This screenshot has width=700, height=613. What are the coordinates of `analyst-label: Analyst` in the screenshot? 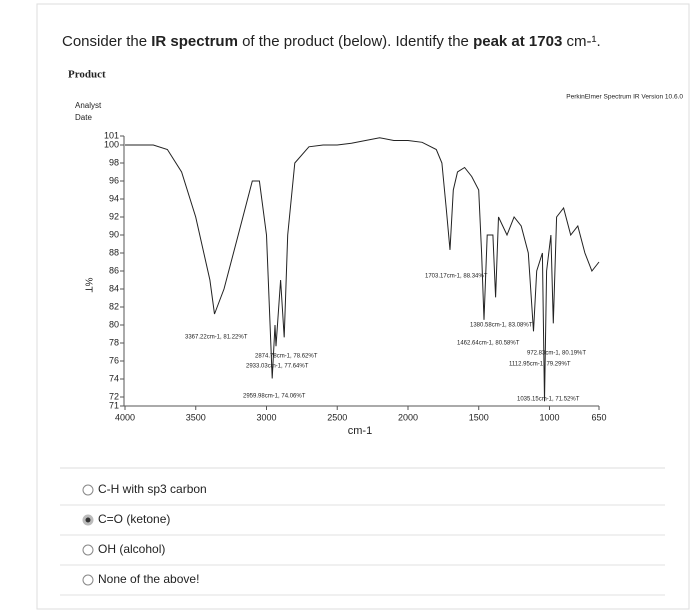 It's located at (88, 105).